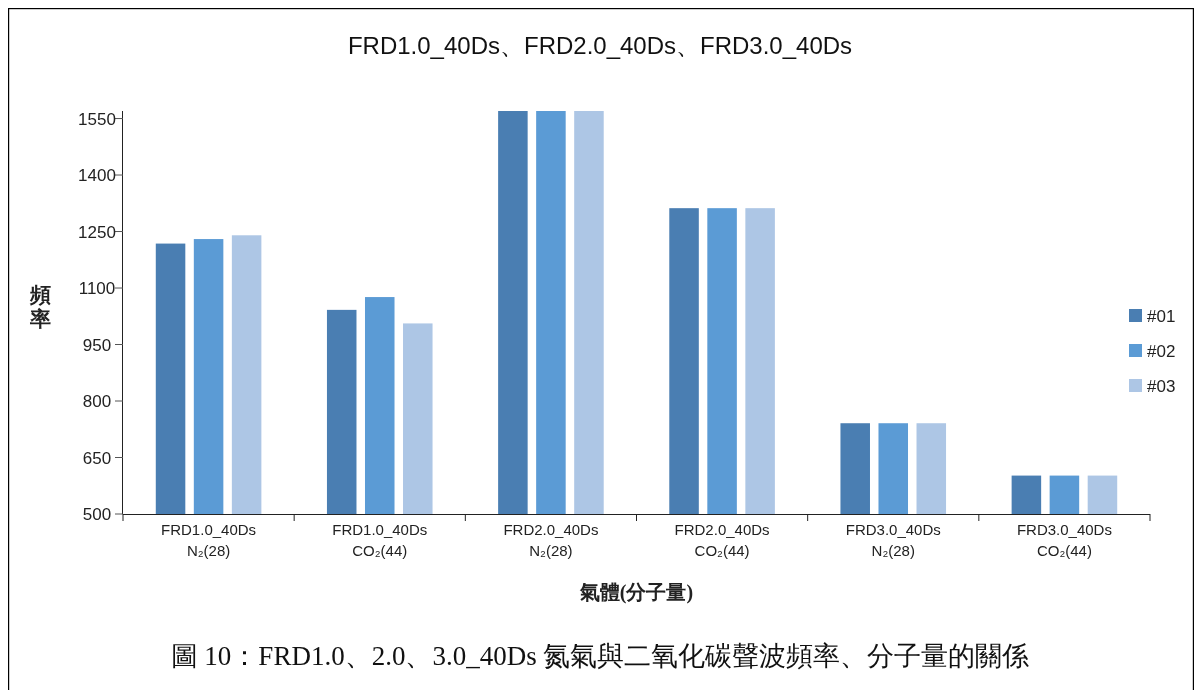 The width and height of the screenshot is (1200, 691). Describe the element at coordinates (97, 345) in the screenshot. I see `y-tick-label: 950` at that location.